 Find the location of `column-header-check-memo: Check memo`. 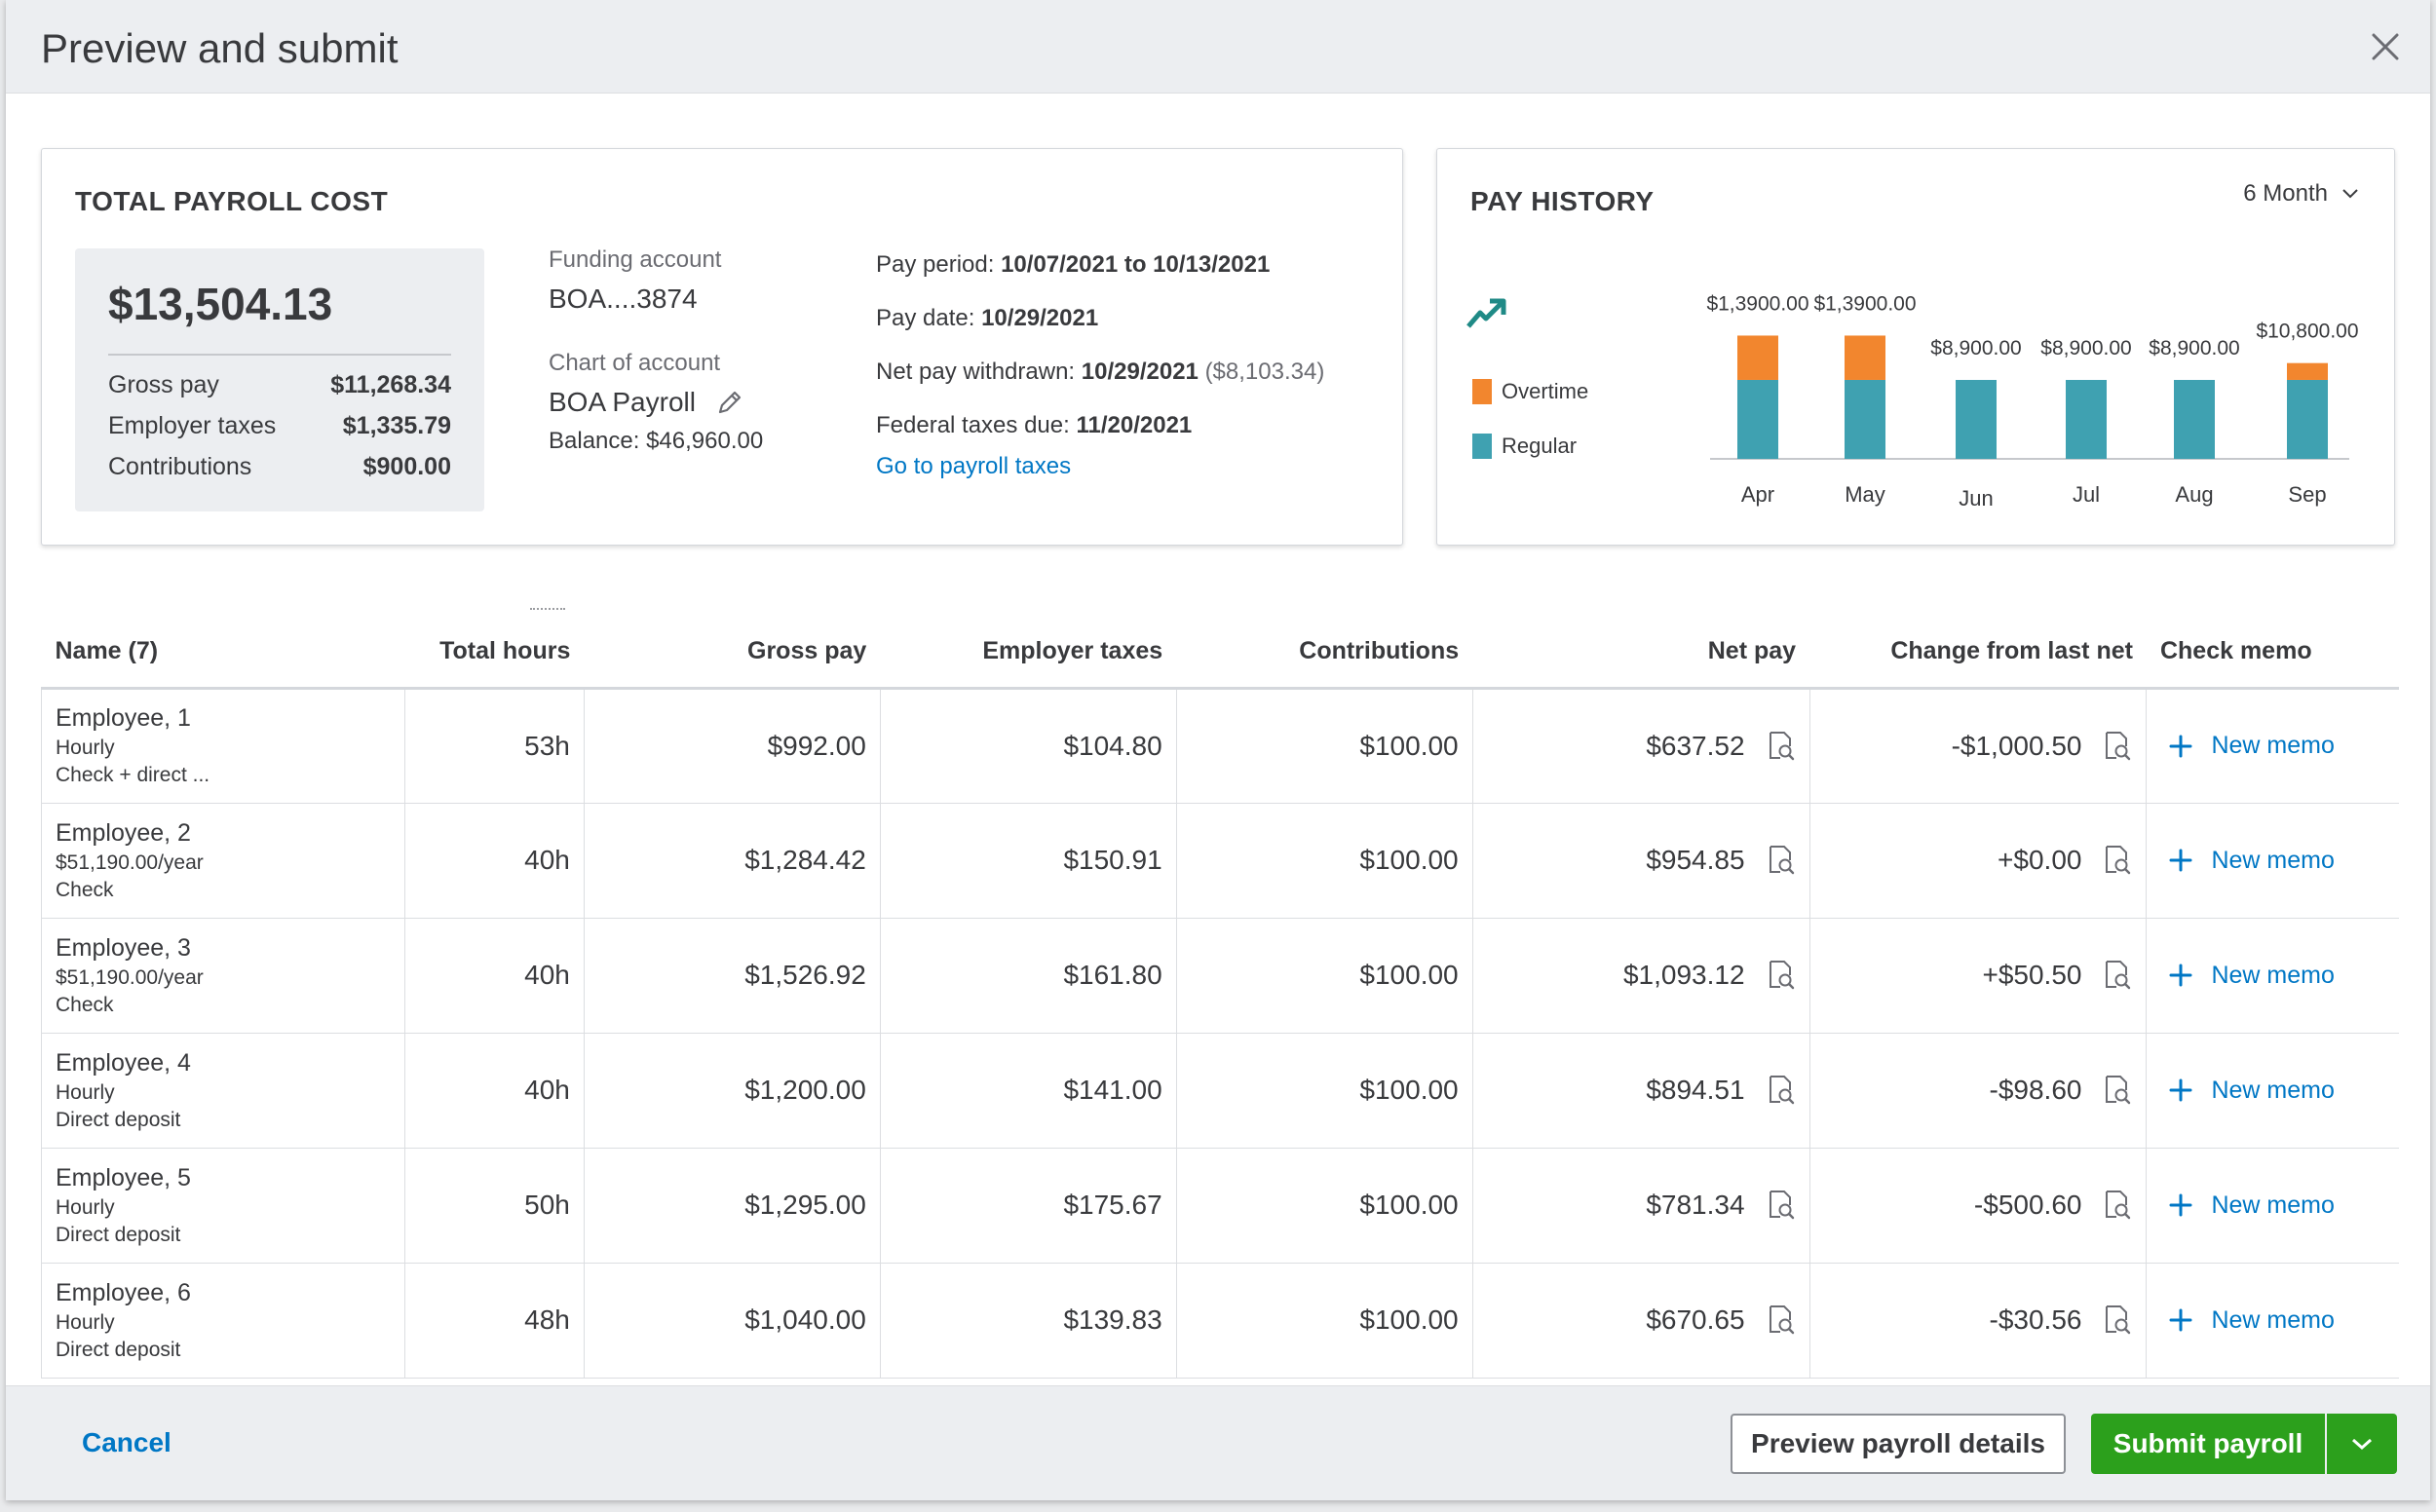

column-header-check-memo: Check memo is located at coordinates (2272, 643).